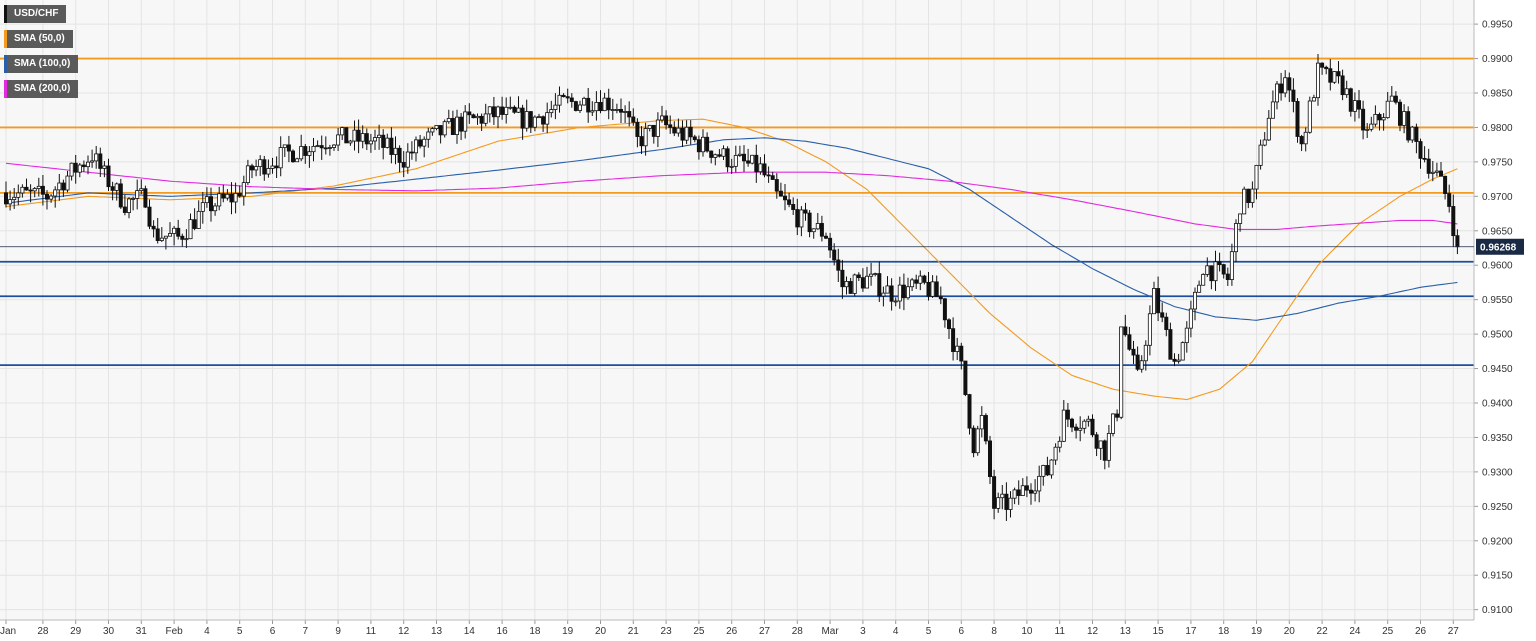  I want to click on x-tick-label: 5, so click(240, 631).